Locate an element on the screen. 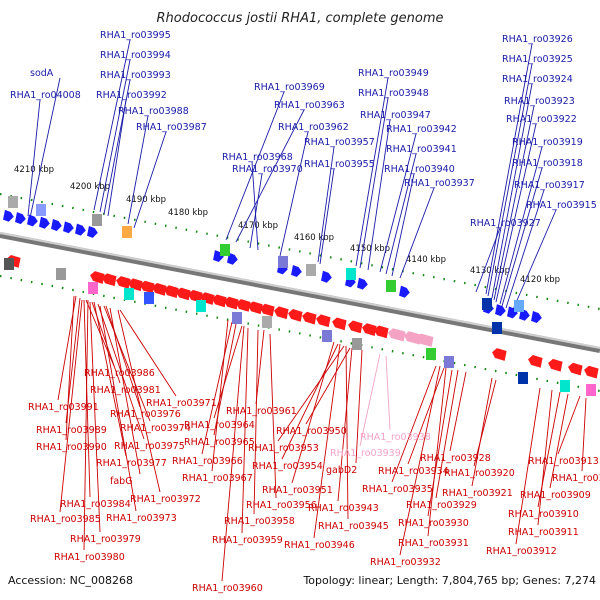  gene-label-reverse: RHA1_ro03964 is located at coordinates (219, 425).